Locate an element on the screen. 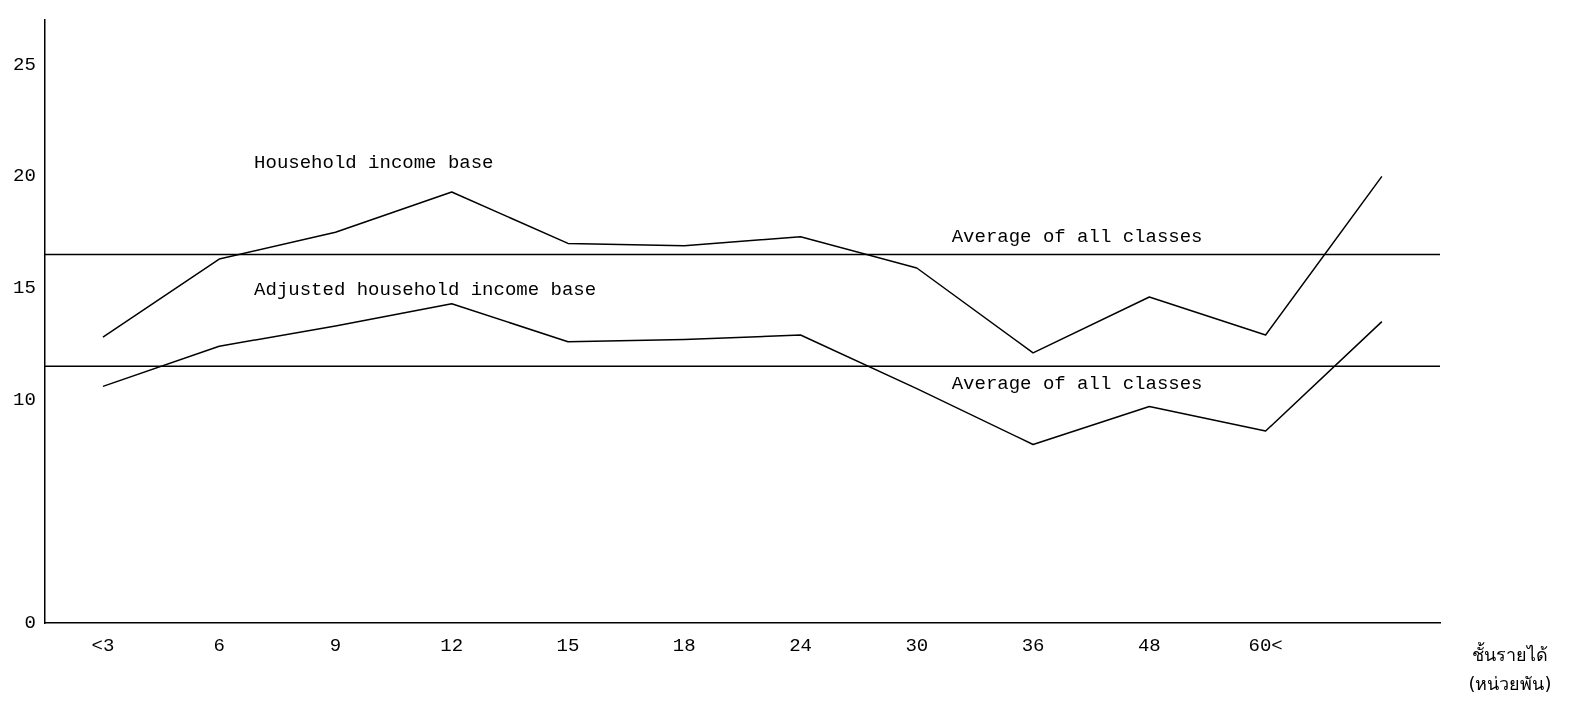  x-tick-label: 9 is located at coordinates (335, 645).